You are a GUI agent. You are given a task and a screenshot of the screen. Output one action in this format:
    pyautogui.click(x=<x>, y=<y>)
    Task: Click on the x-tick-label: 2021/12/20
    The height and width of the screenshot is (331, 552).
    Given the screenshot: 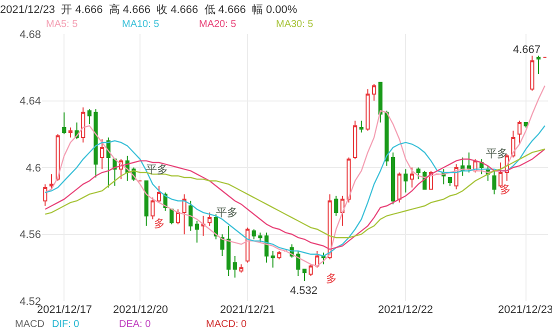 What is the action you would take?
    pyautogui.click(x=140, y=310)
    